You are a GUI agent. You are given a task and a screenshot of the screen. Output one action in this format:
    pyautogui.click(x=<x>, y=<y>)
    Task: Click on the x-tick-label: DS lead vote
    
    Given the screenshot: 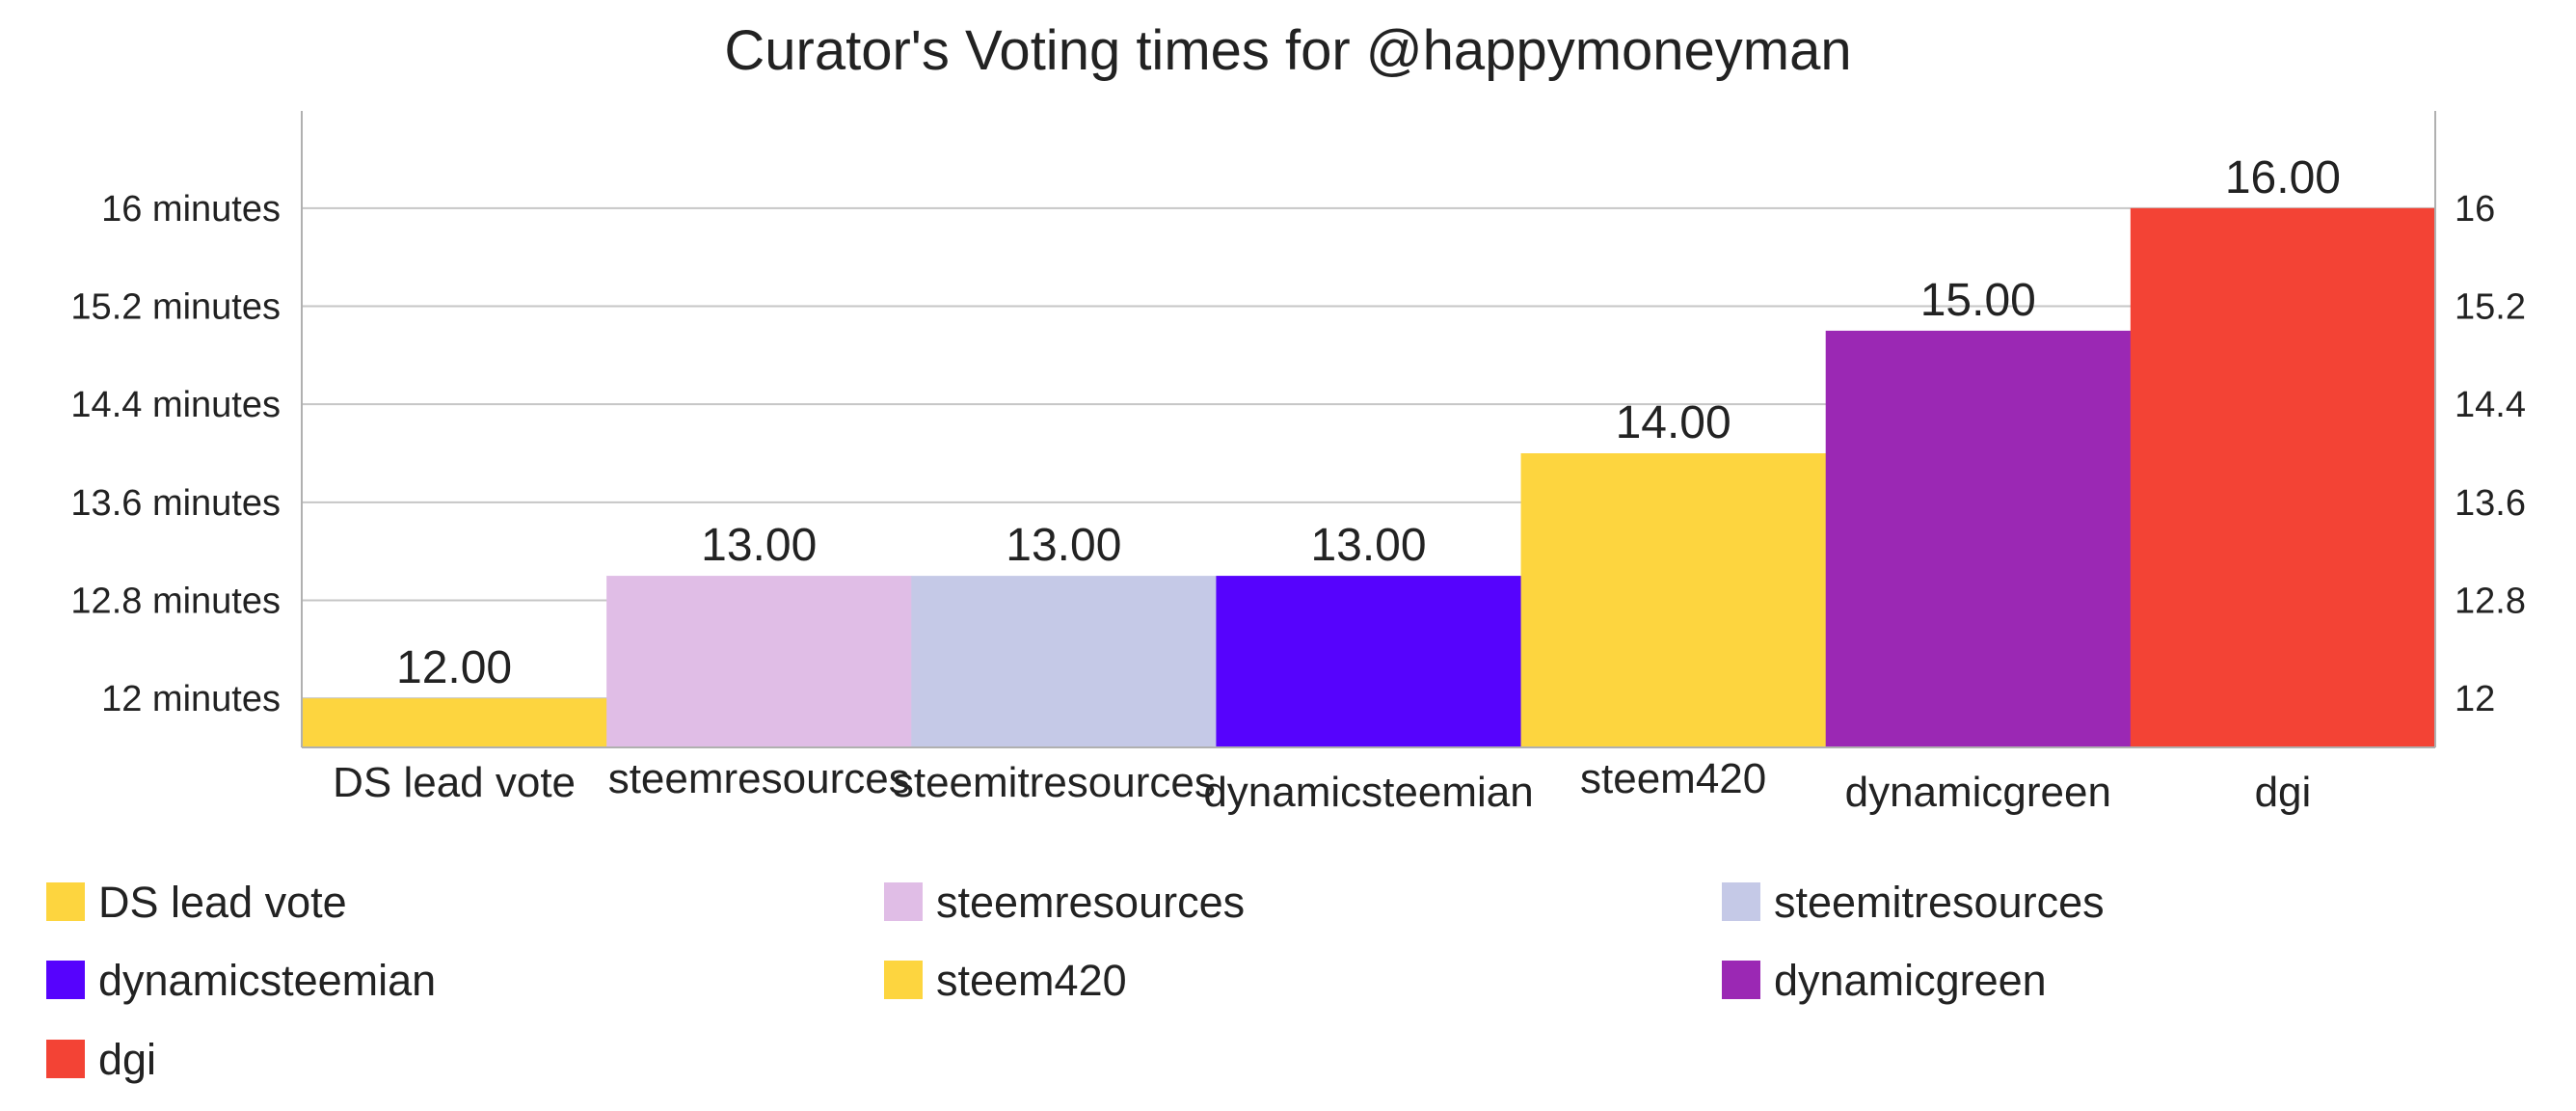 What is the action you would take?
    pyautogui.click(x=455, y=782)
    